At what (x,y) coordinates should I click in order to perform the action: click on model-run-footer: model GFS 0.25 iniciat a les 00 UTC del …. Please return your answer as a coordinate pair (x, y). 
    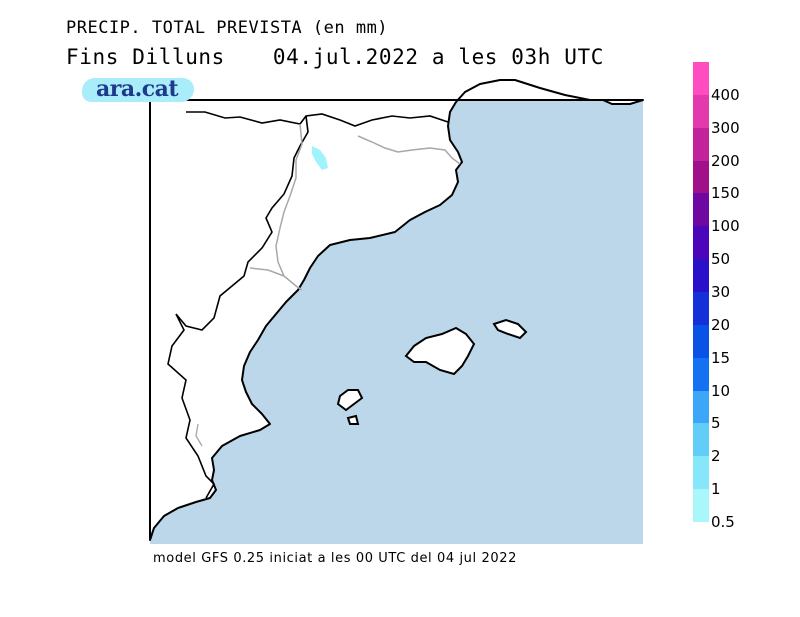
    Looking at the image, I should click on (335, 558).